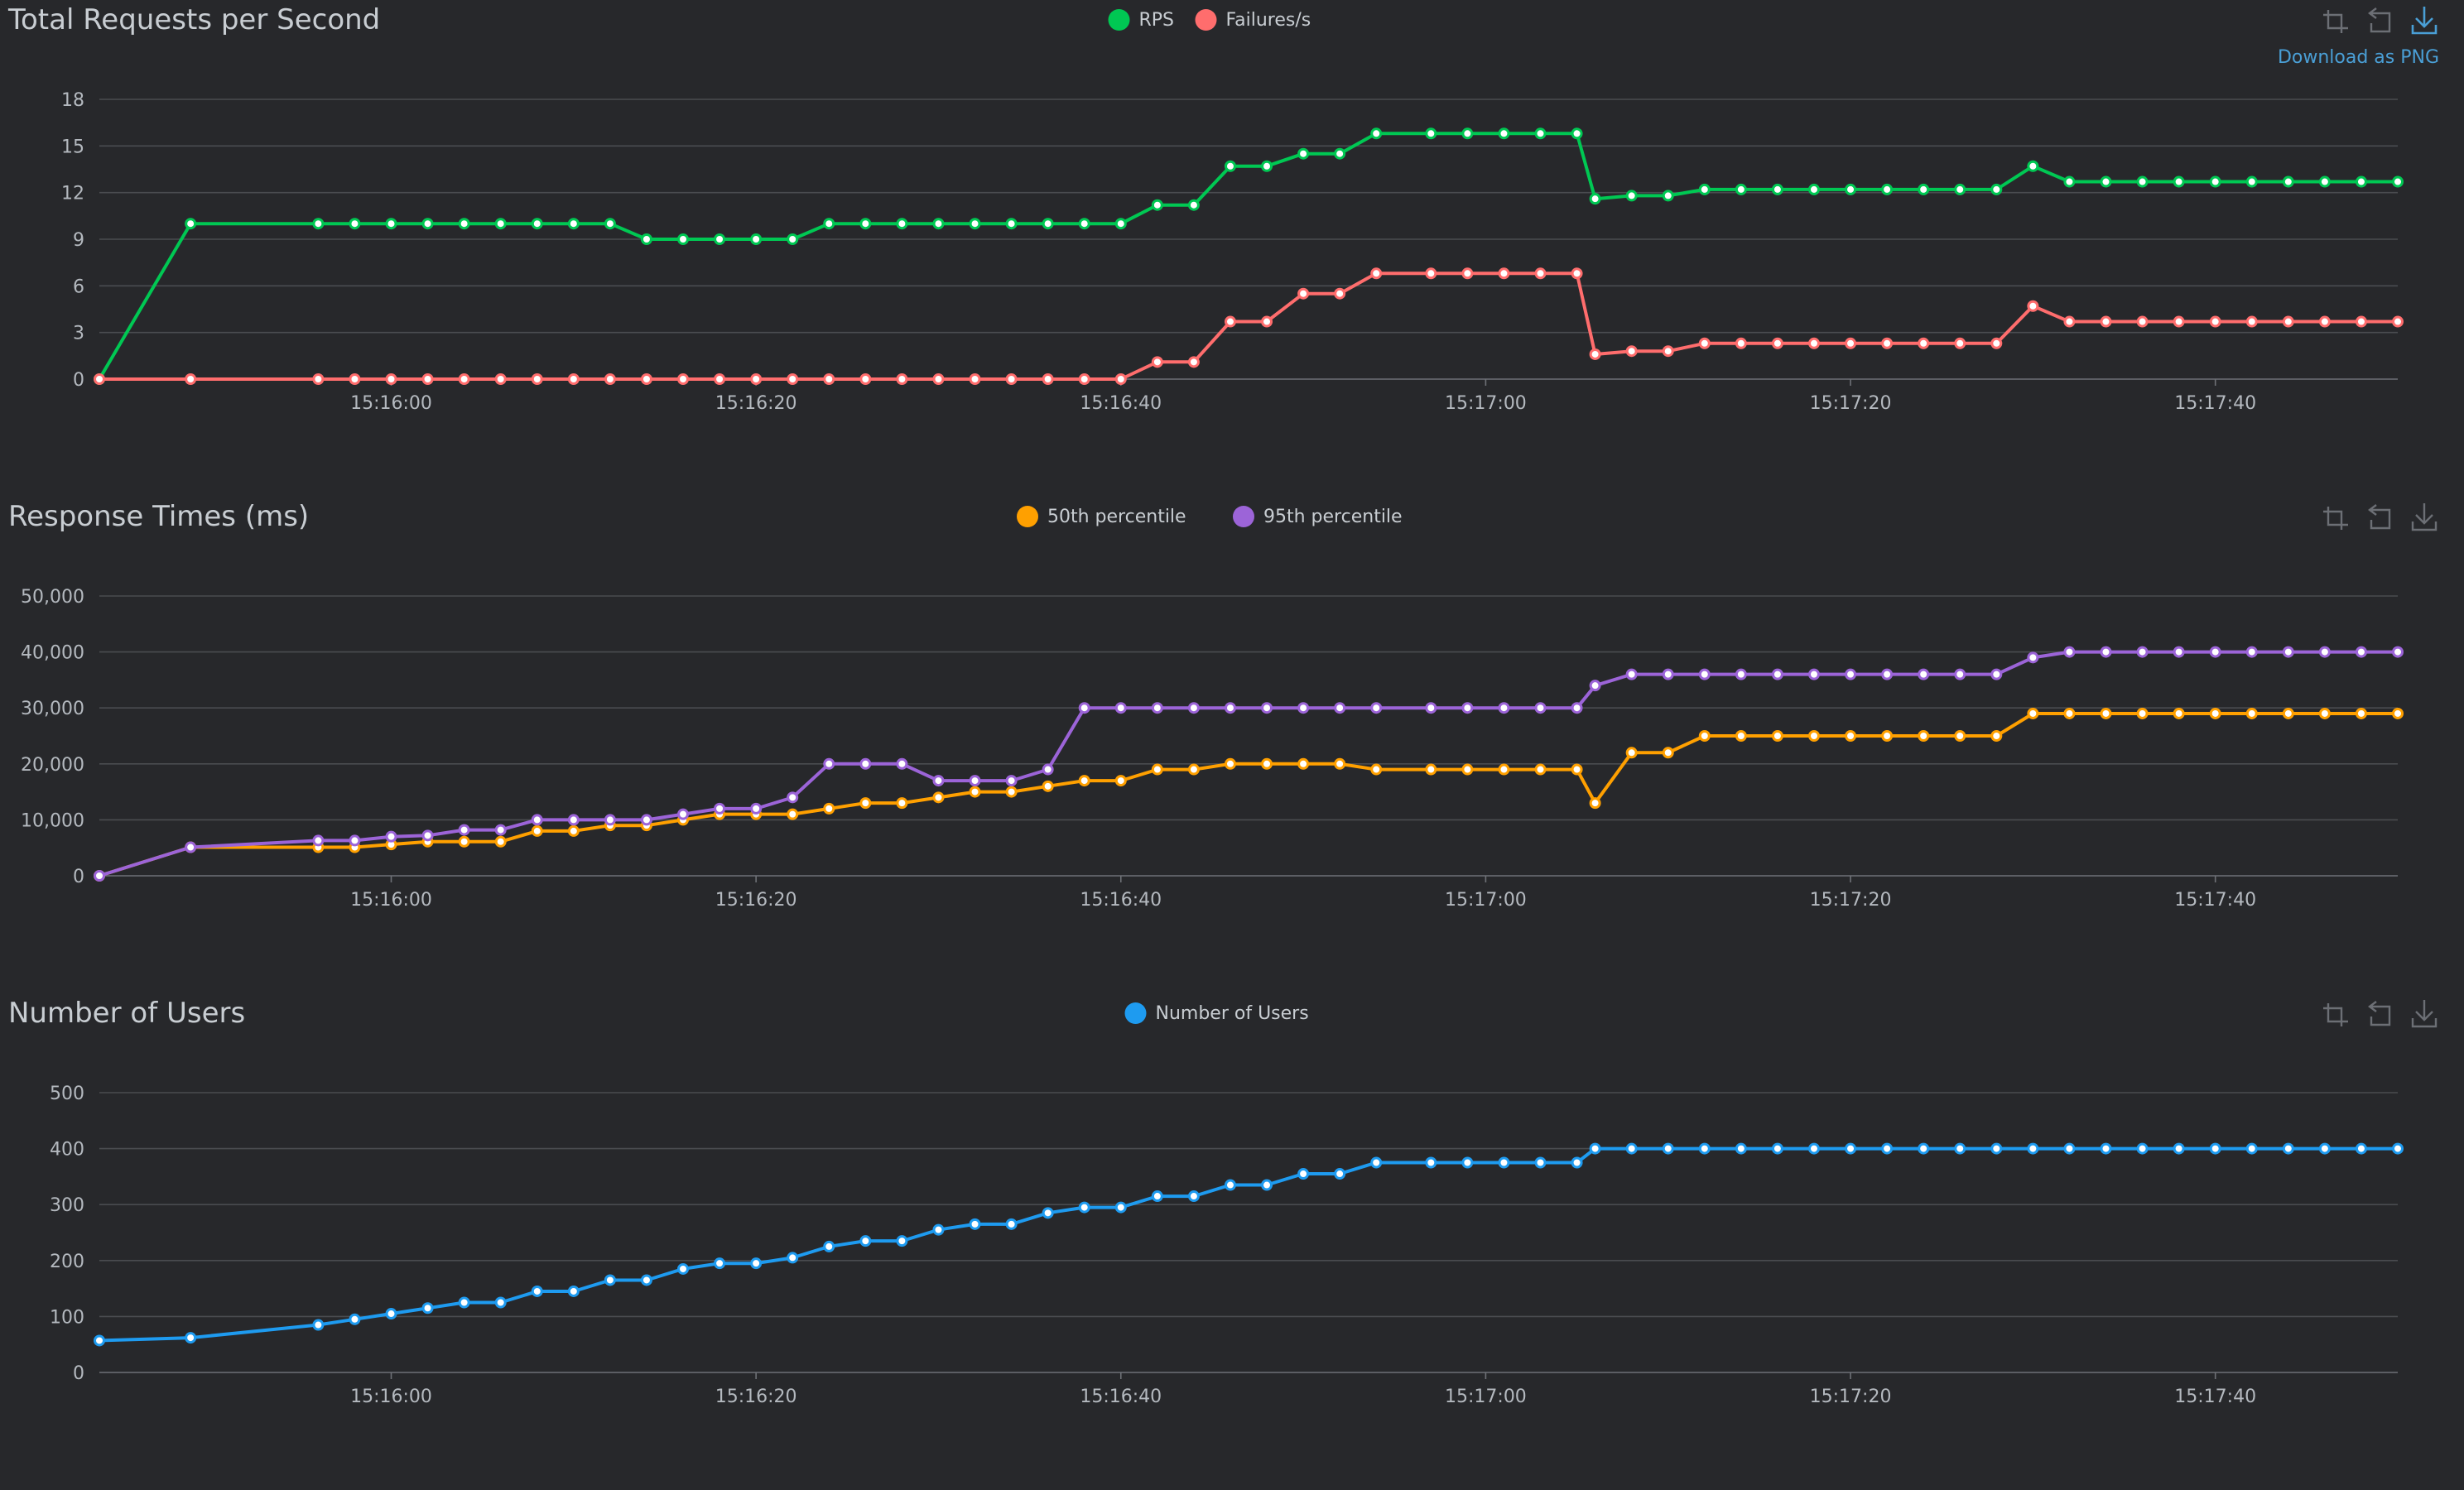  Describe the element at coordinates (1116, 517) in the screenshot. I see `legend-label: 50th percentile` at that location.